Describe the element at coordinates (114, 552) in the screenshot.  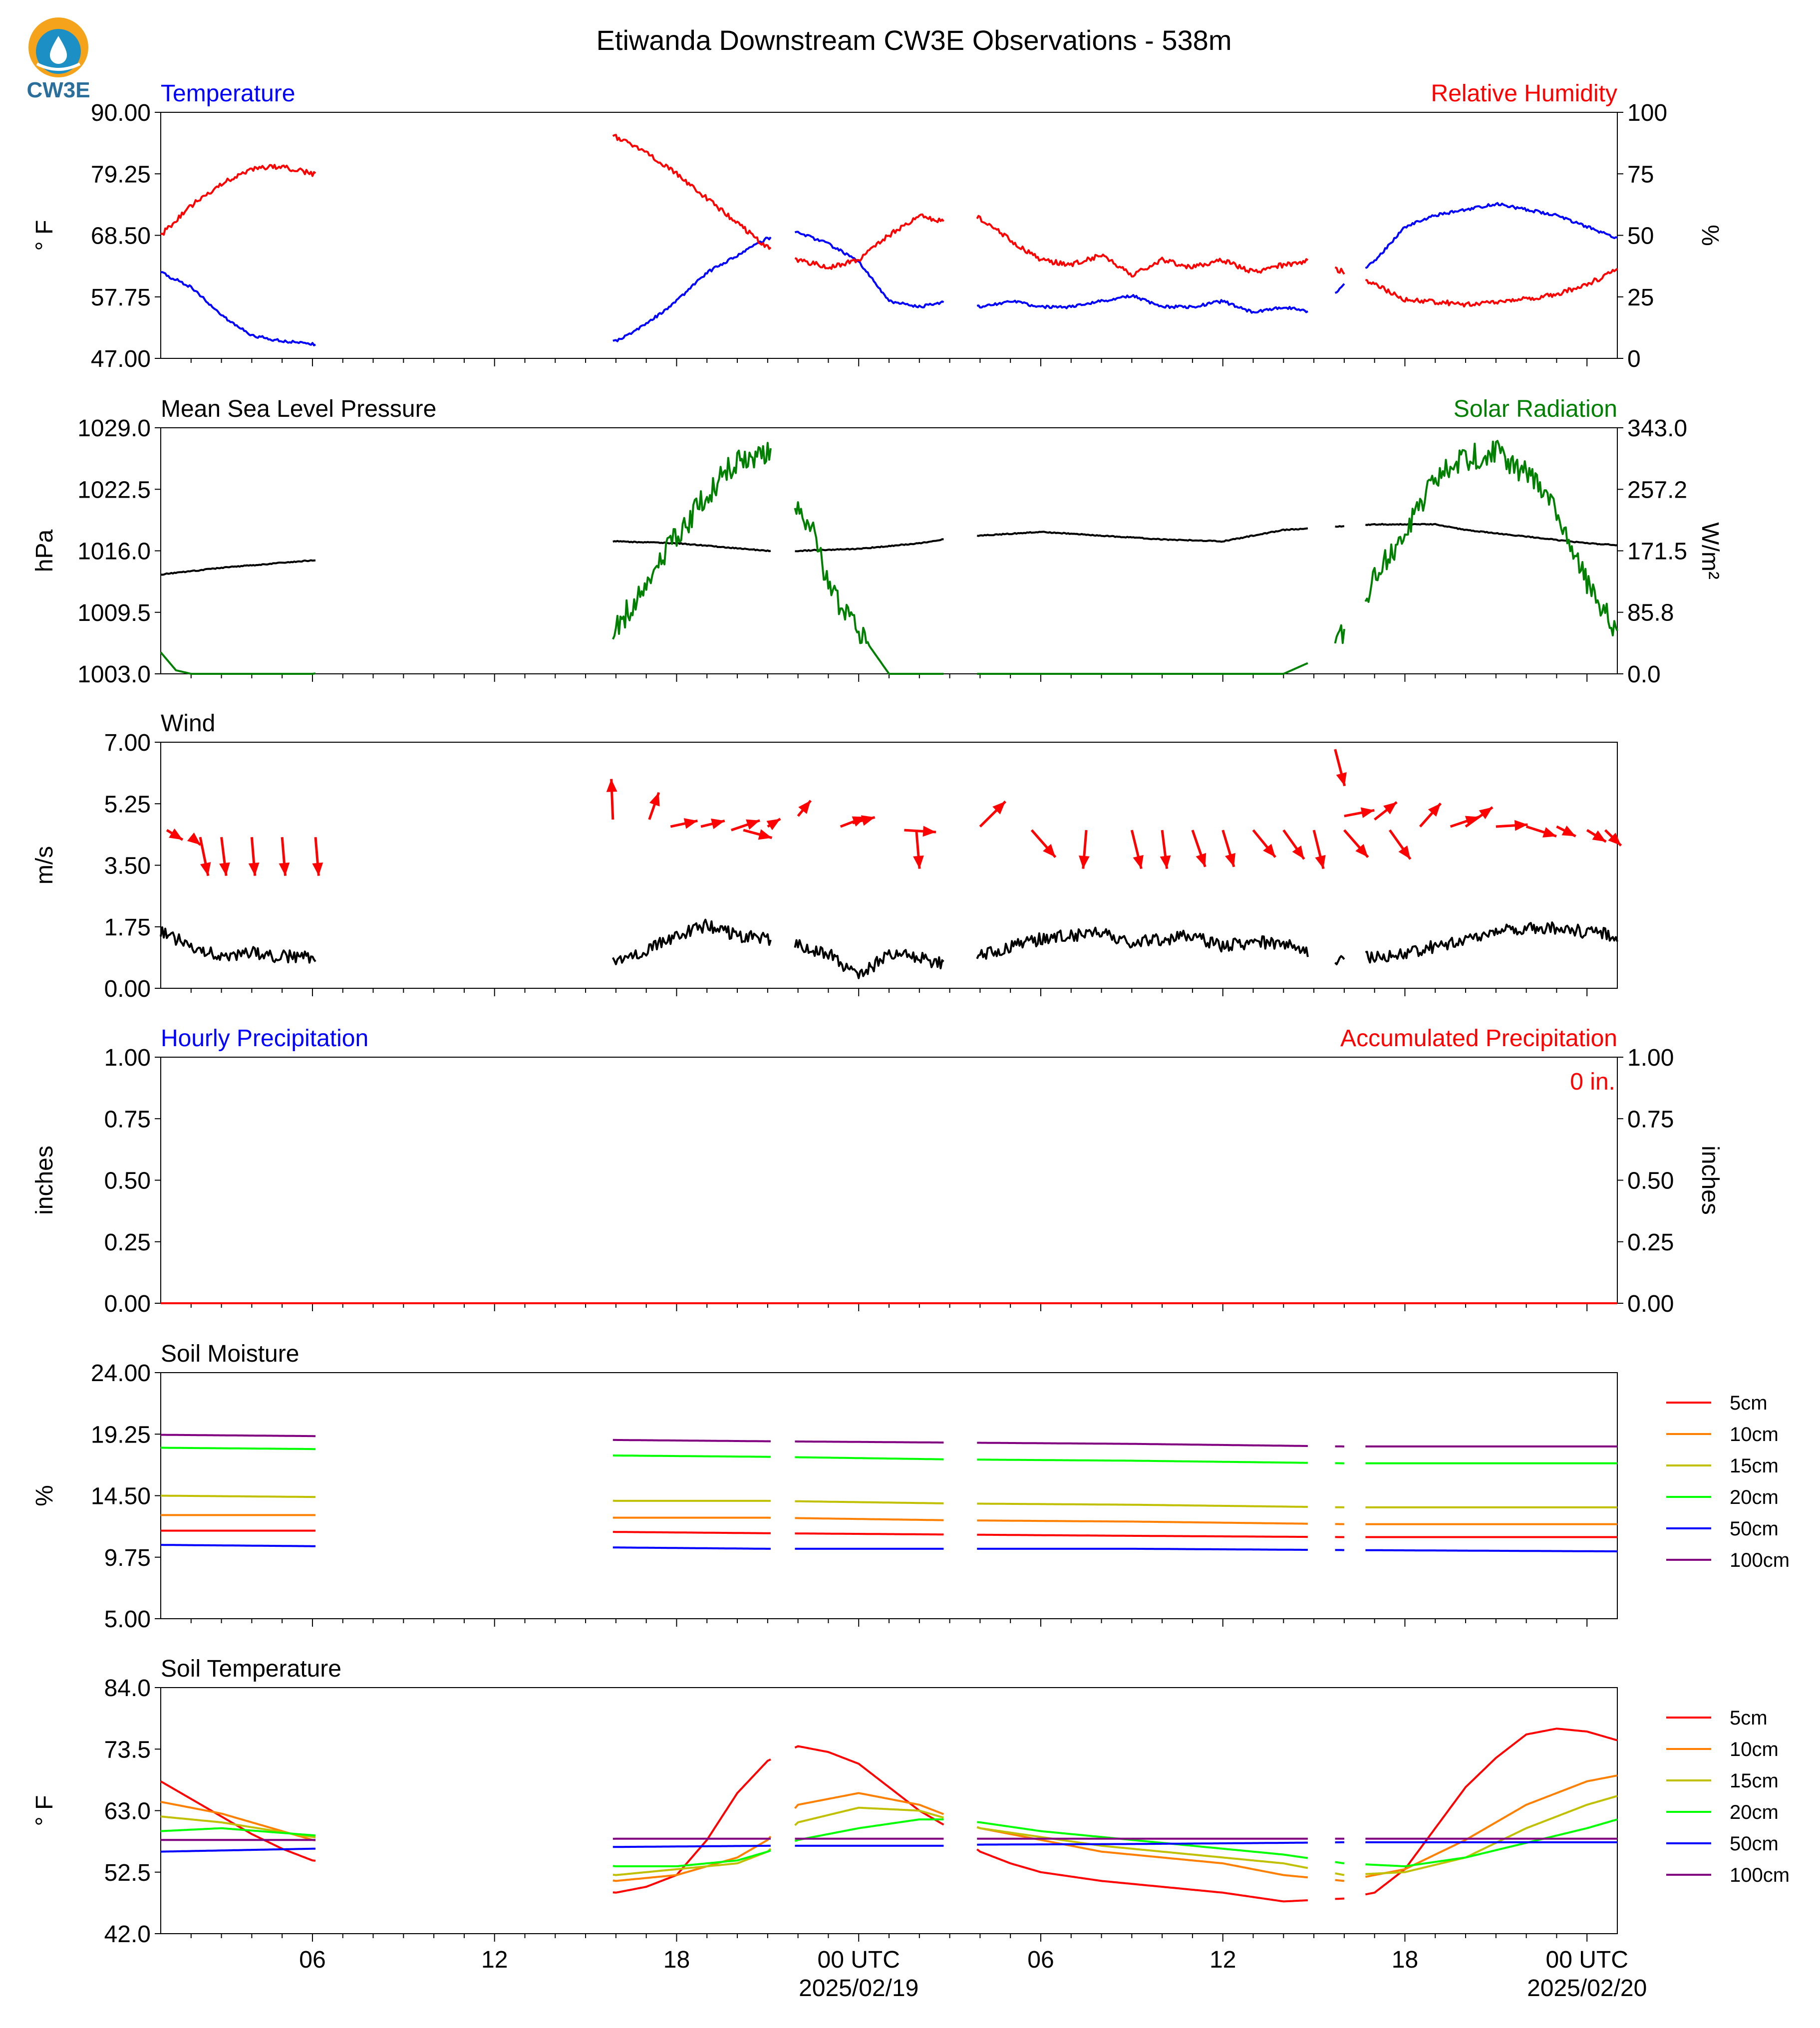
I see `y-tick-label-left: 1016.0` at that location.